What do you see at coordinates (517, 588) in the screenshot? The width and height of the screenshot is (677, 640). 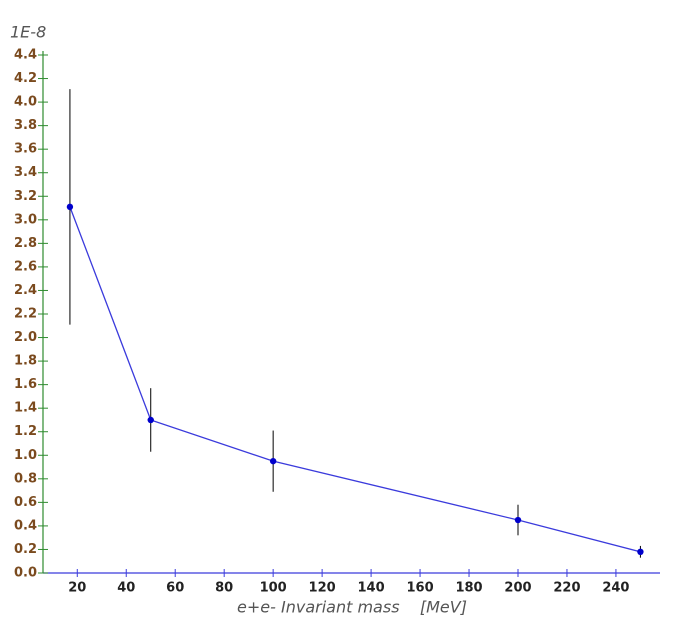 I see `x-tick-label: 200` at bounding box center [517, 588].